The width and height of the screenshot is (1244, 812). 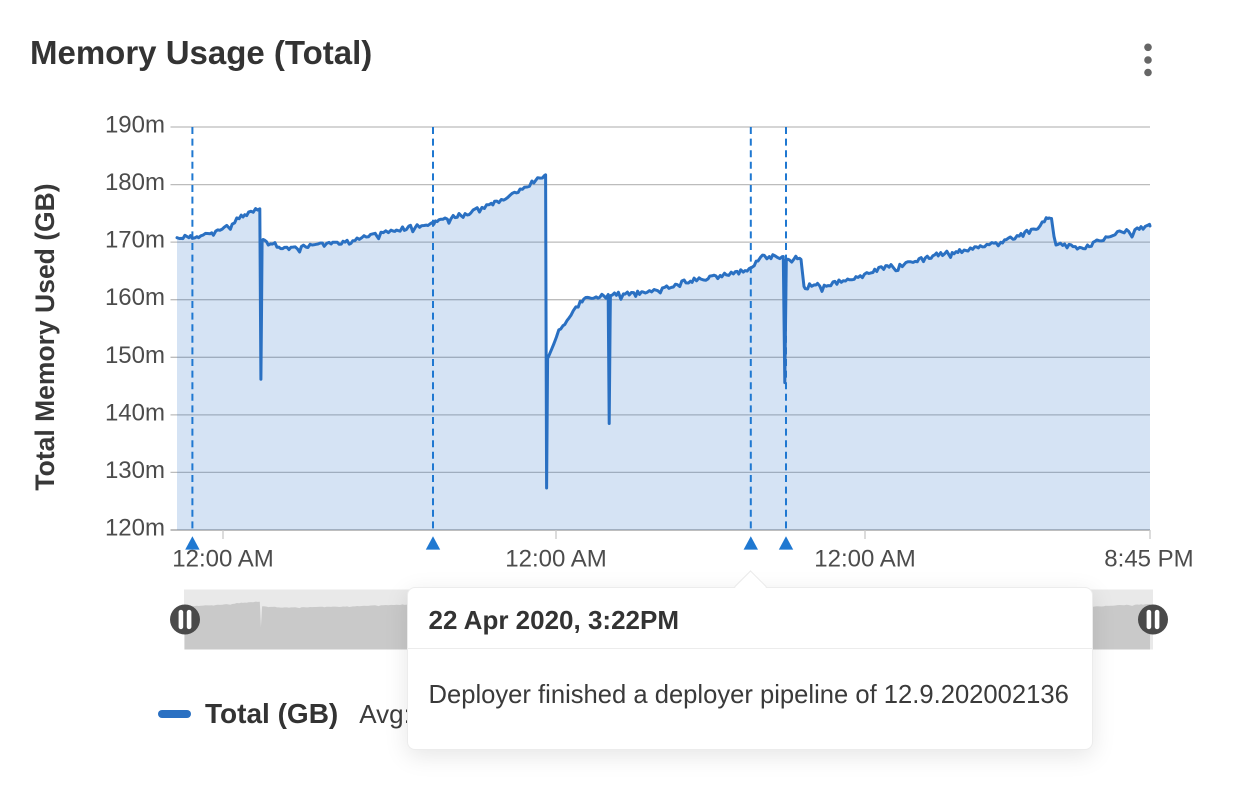 I want to click on svg-text: 140m, so click(x=135, y=412).